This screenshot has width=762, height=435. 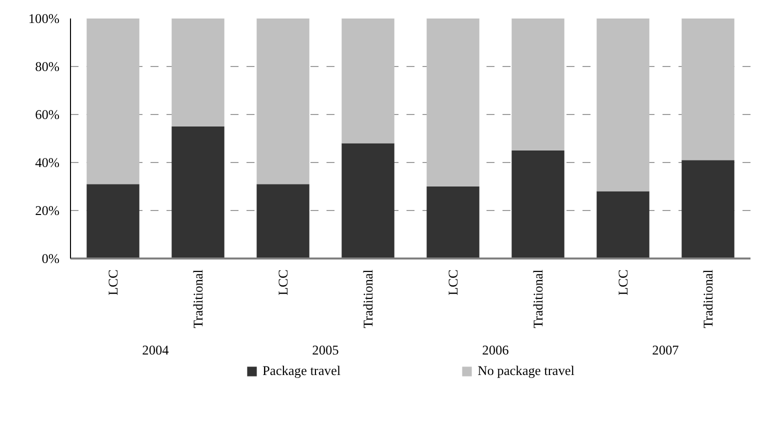 I want to click on legend-label: No package travel, so click(x=526, y=371).